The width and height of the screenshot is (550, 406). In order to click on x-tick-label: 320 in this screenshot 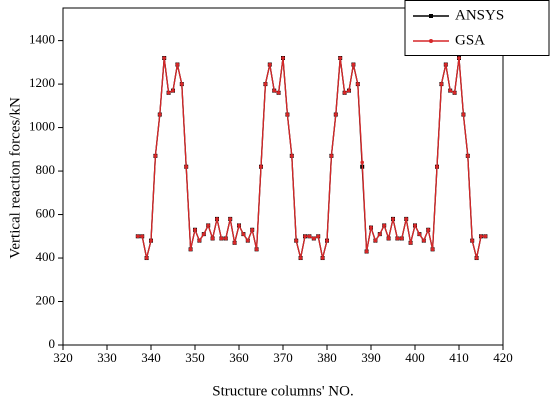, I will do `click(63, 357)`.